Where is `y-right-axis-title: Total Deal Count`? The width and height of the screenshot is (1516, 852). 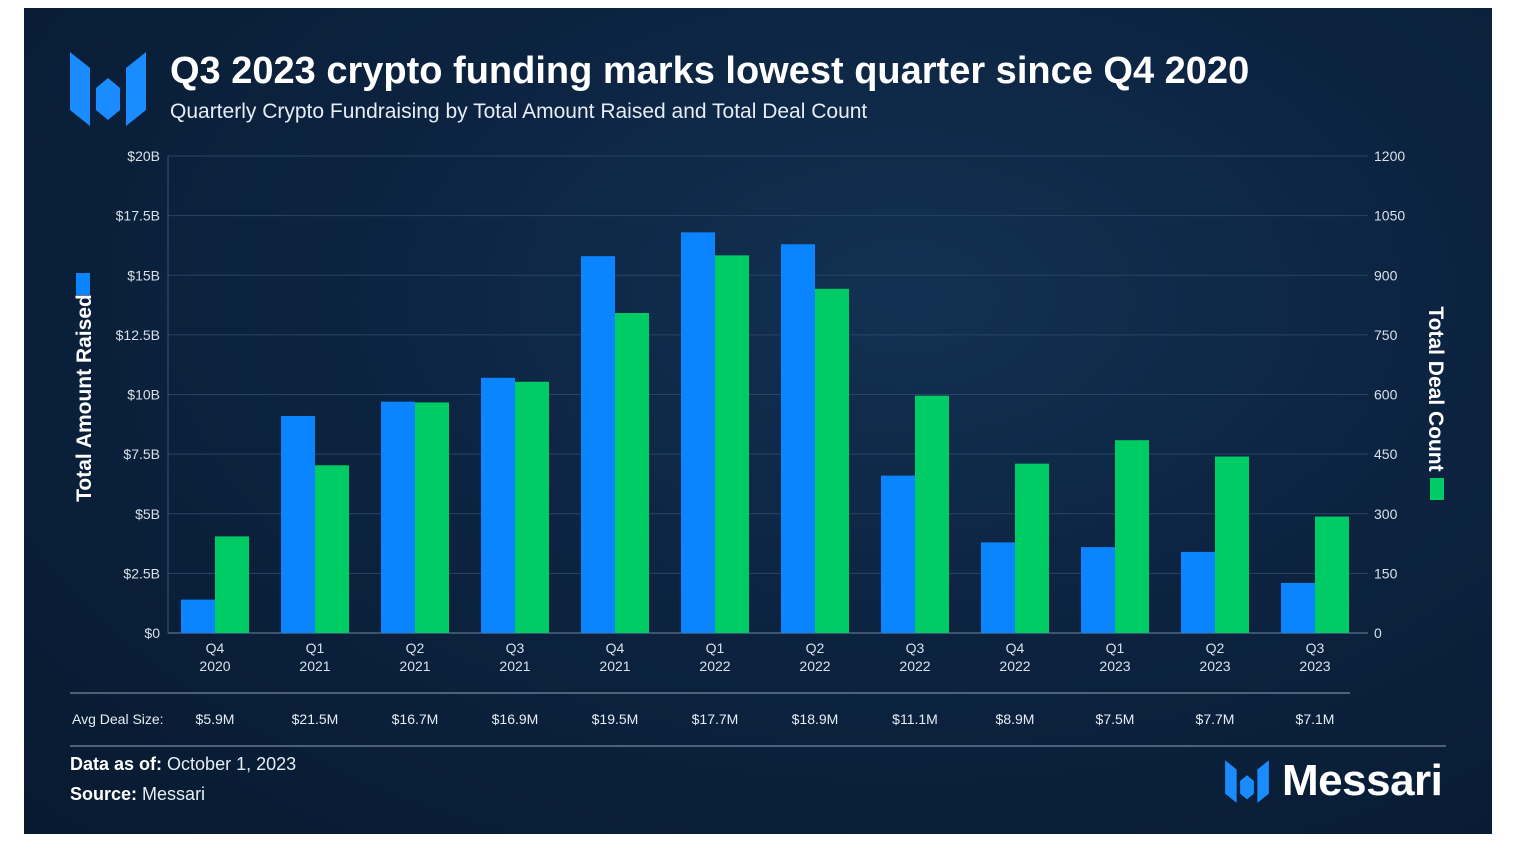
y-right-axis-title: Total Deal Count is located at coordinates (1435, 388).